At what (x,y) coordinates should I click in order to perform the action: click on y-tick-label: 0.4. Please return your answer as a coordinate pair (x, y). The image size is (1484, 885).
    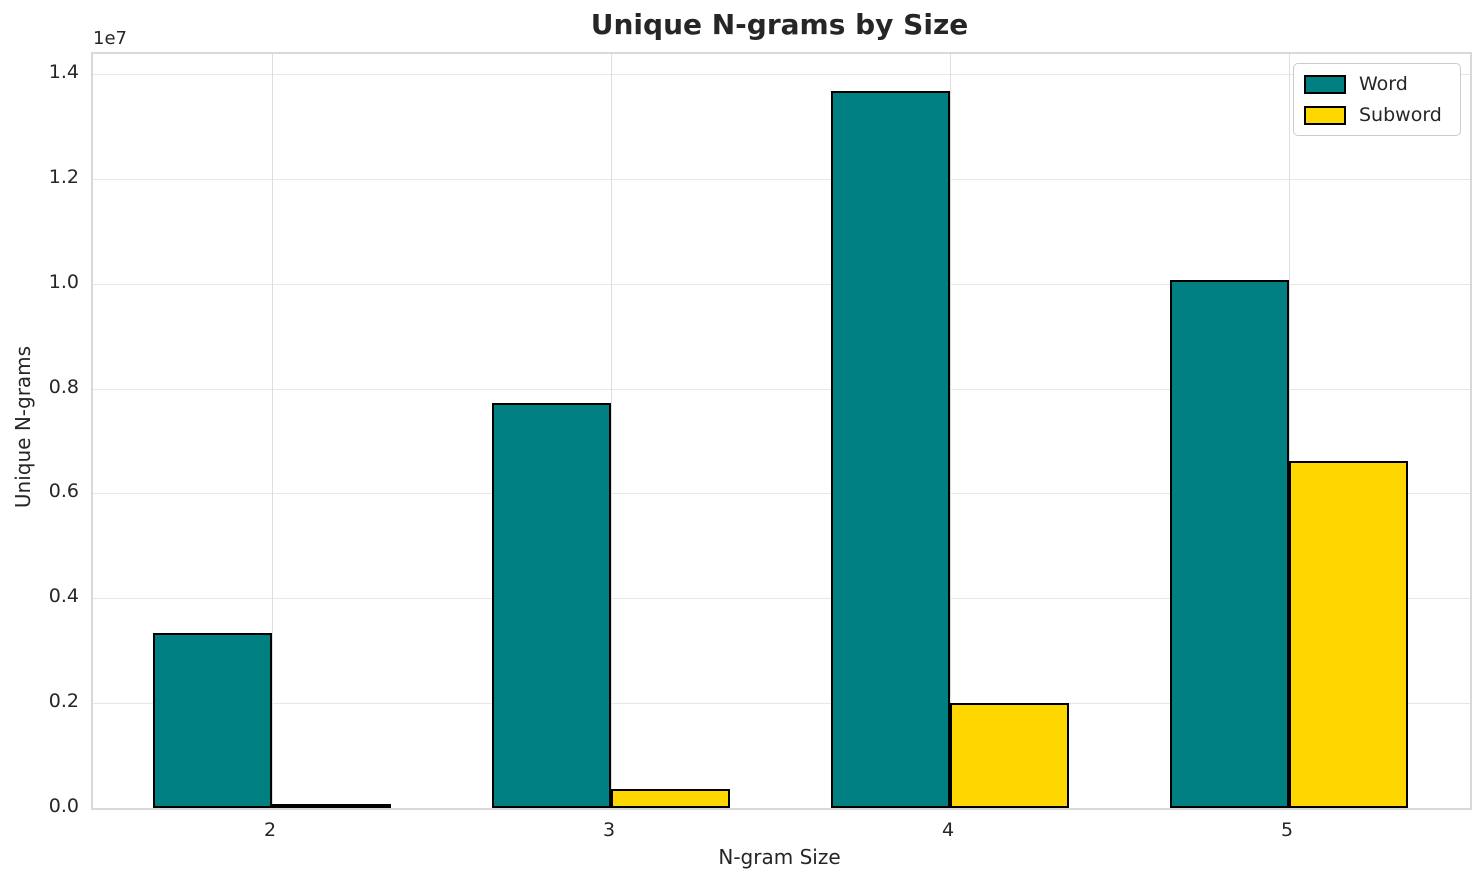
    Looking at the image, I should click on (63, 596).